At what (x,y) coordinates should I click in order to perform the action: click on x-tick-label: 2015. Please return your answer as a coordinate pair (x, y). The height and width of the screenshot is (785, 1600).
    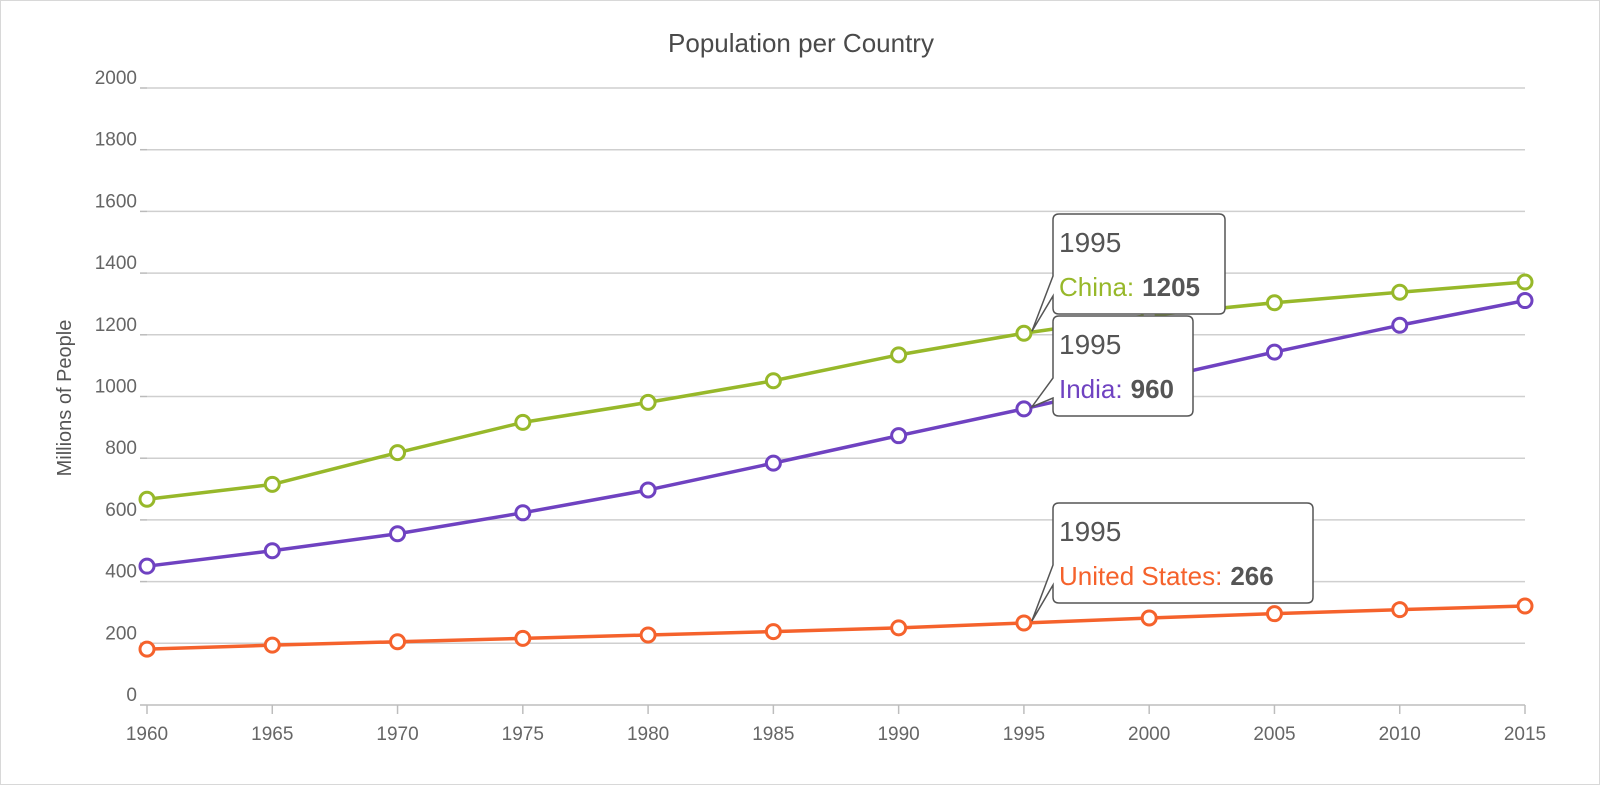
    Looking at the image, I should click on (1525, 734).